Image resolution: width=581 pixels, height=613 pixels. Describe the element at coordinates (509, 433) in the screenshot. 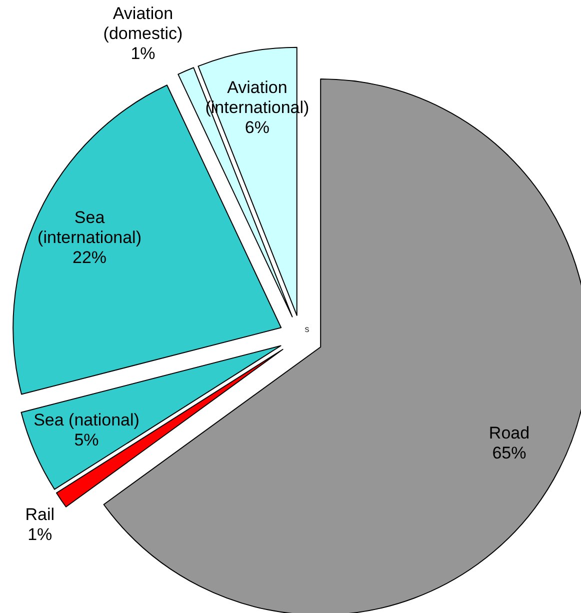

I see `slice-label: Road` at that location.